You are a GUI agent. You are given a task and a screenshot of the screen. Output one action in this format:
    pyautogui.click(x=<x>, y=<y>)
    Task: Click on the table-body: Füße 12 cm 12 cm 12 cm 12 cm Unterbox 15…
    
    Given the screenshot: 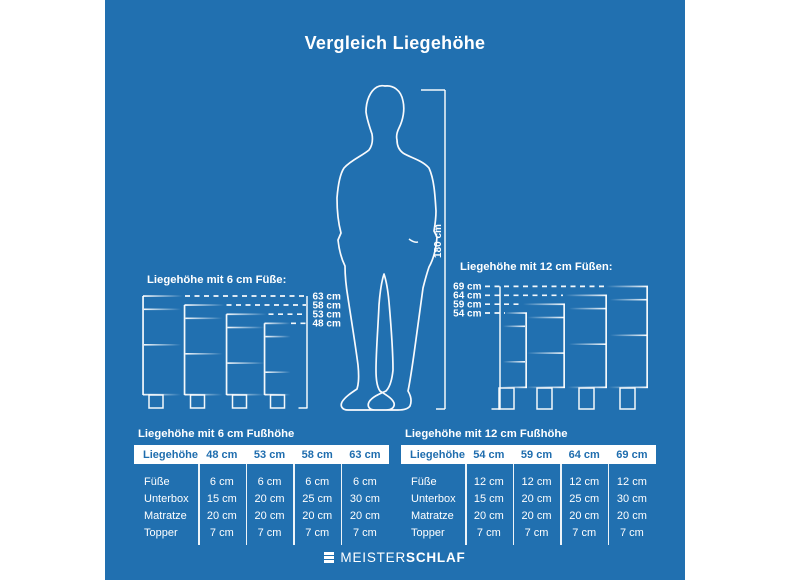 What is the action you would take?
    pyautogui.click(x=528, y=504)
    